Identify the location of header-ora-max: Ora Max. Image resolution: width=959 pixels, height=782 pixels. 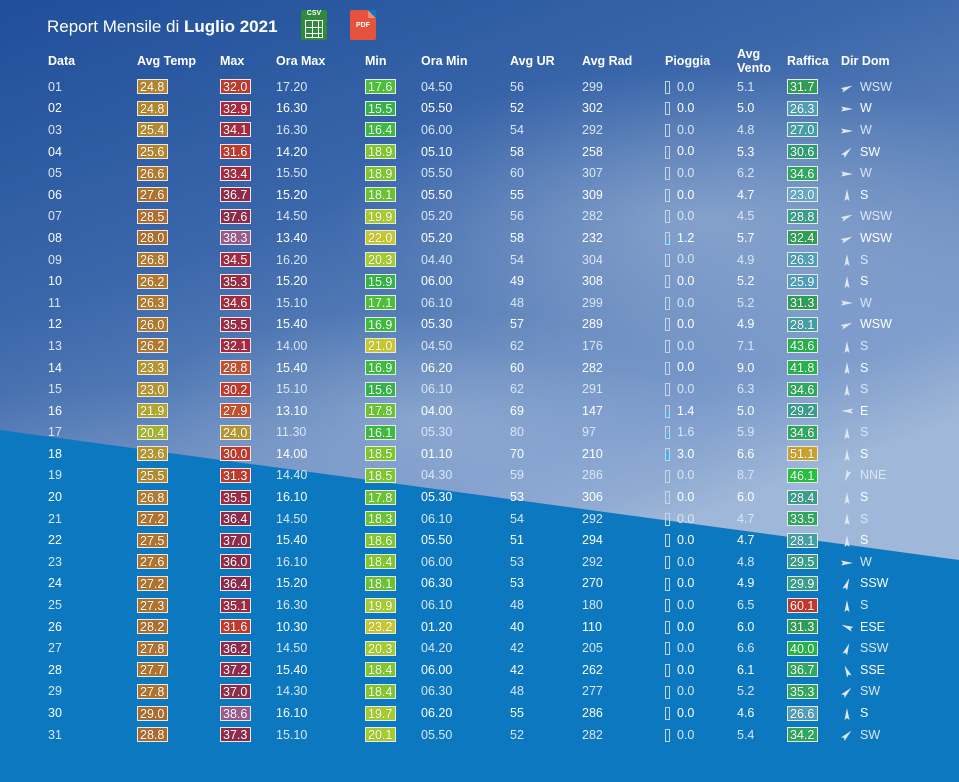
(301, 61).